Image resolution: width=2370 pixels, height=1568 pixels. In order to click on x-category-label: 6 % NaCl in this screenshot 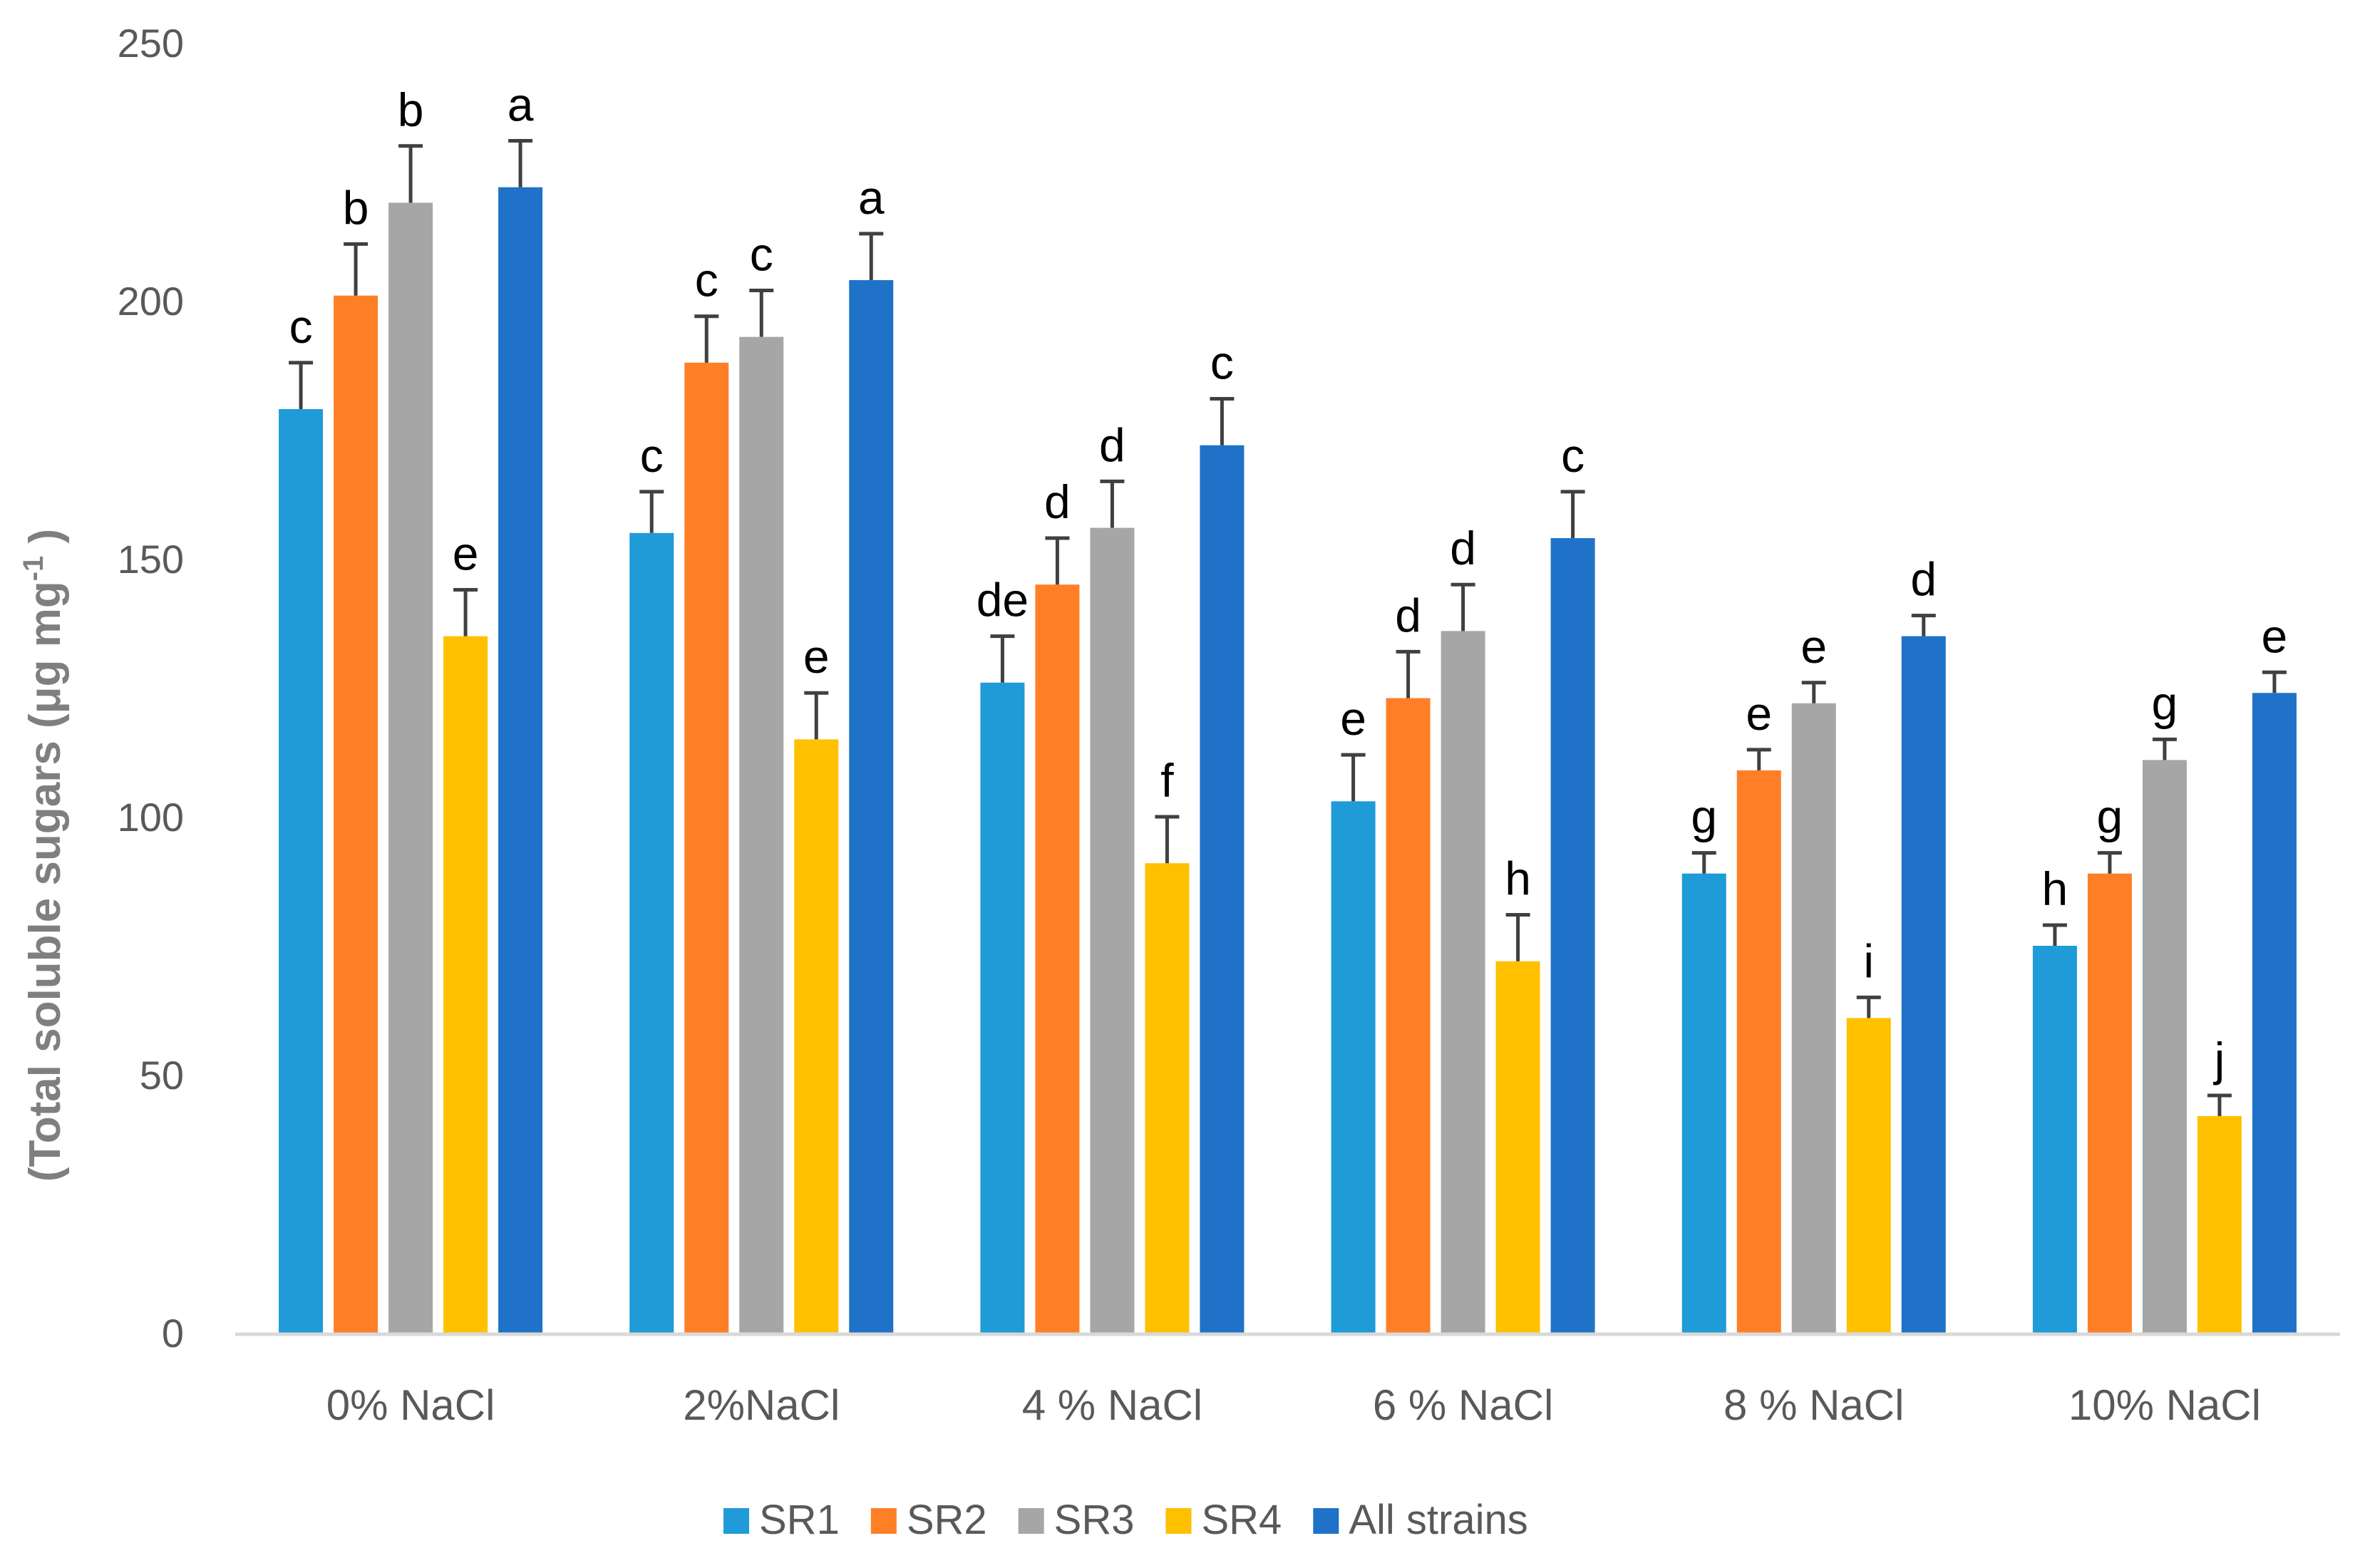, I will do `click(1463, 1405)`.